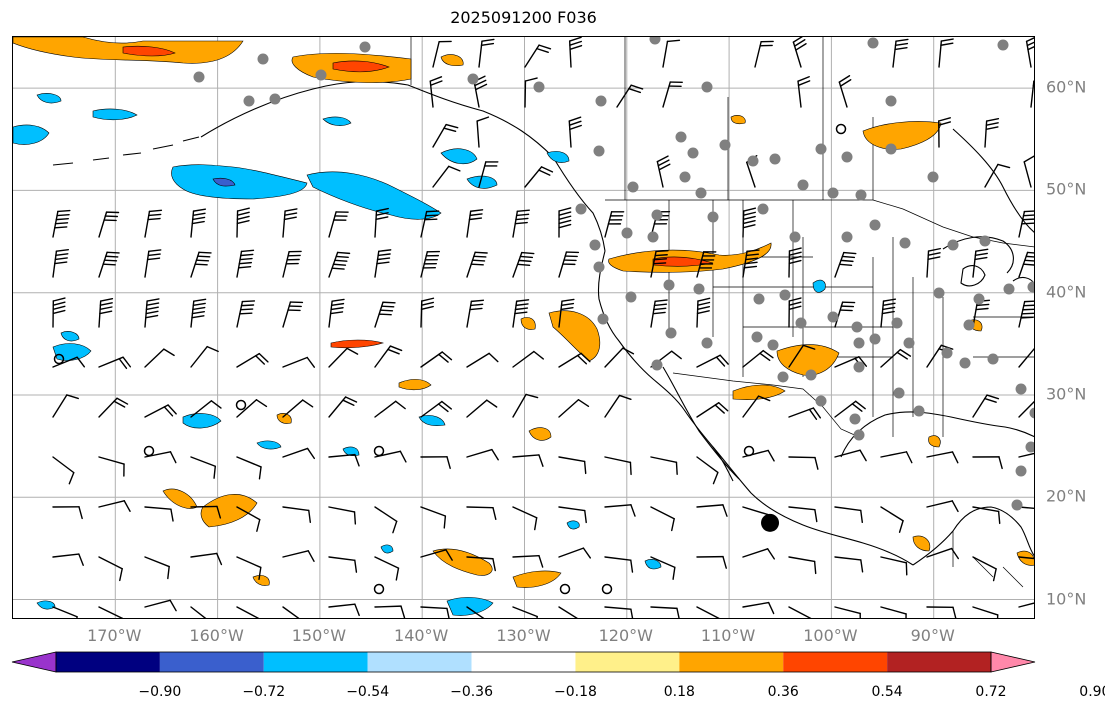 This screenshot has height=712, width=1105. Describe the element at coordinates (783, 692) in the screenshot. I see `colorbar-tick-label: 0.36` at that location.